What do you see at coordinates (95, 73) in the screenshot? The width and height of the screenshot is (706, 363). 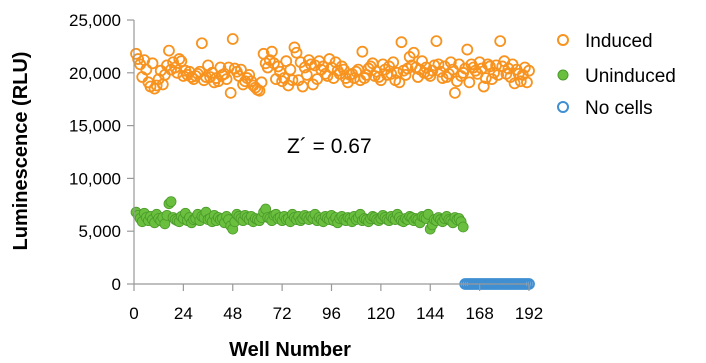 I see `y-tick-label: 20,000` at bounding box center [95, 73].